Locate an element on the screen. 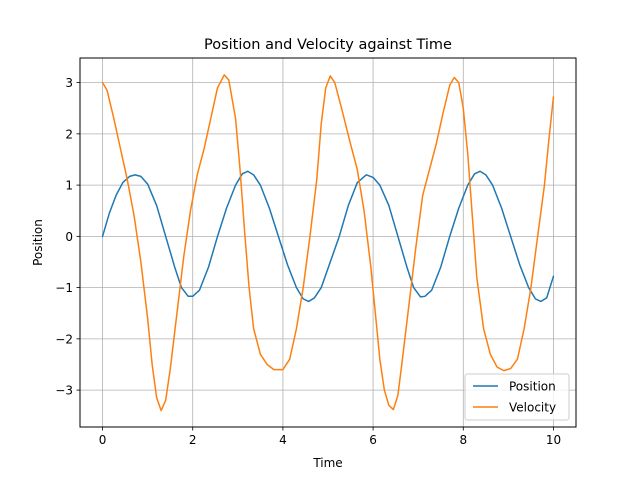 The width and height of the screenshot is (640, 480). y-axis-ticks: −3 −2 −1 0 1 2 3 is located at coordinates (67, 237).